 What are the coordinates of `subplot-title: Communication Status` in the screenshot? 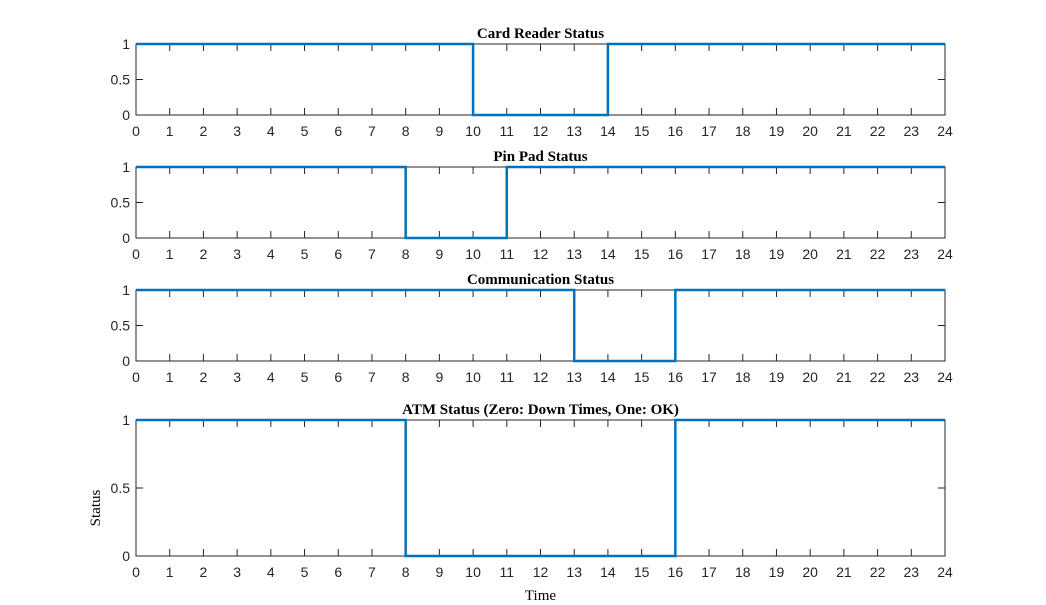 It's located at (540, 280).